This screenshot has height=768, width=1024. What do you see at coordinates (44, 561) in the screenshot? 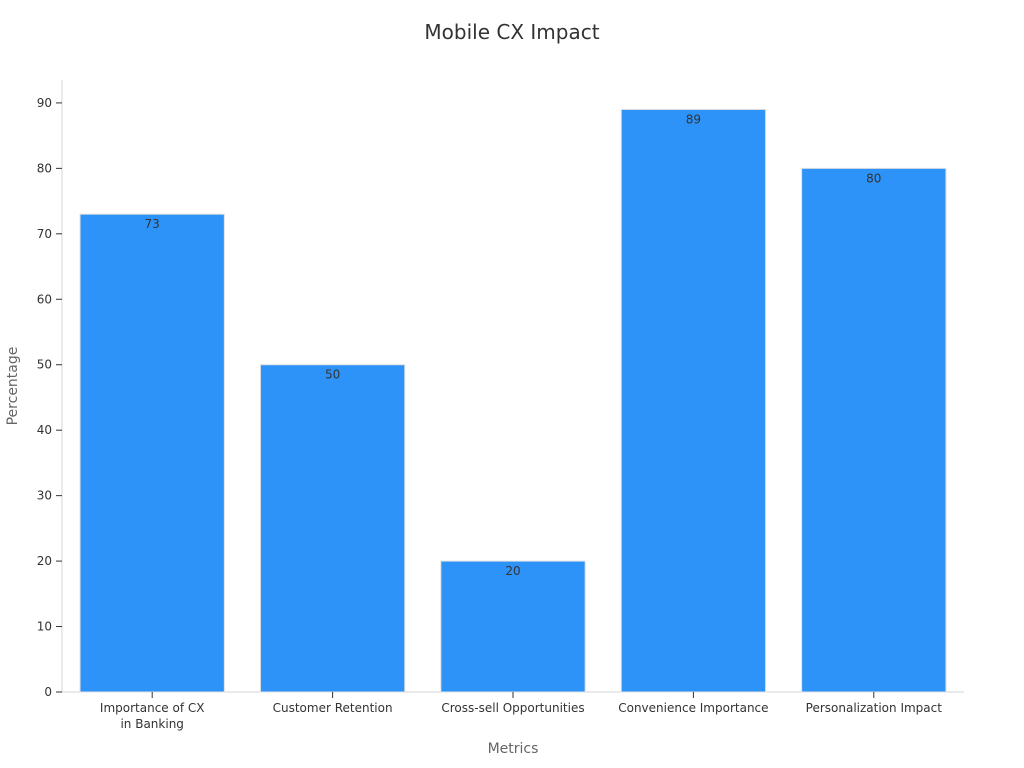
I see `y-tick-label: 20` at bounding box center [44, 561].